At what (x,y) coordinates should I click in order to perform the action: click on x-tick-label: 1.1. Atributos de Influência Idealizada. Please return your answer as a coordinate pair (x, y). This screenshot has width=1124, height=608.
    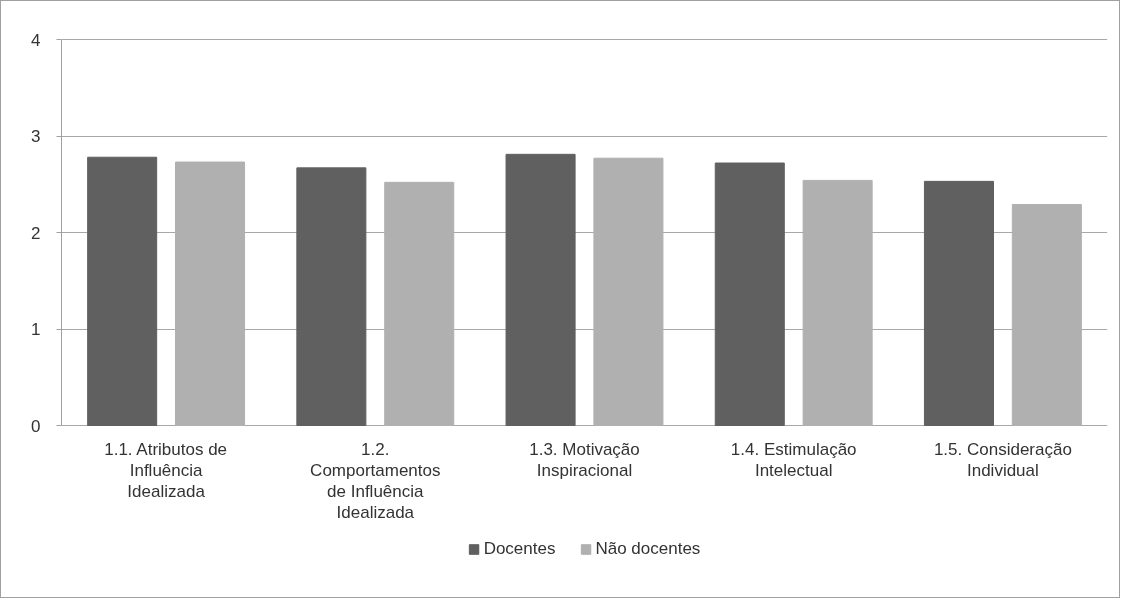
    Looking at the image, I should click on (166, 470).